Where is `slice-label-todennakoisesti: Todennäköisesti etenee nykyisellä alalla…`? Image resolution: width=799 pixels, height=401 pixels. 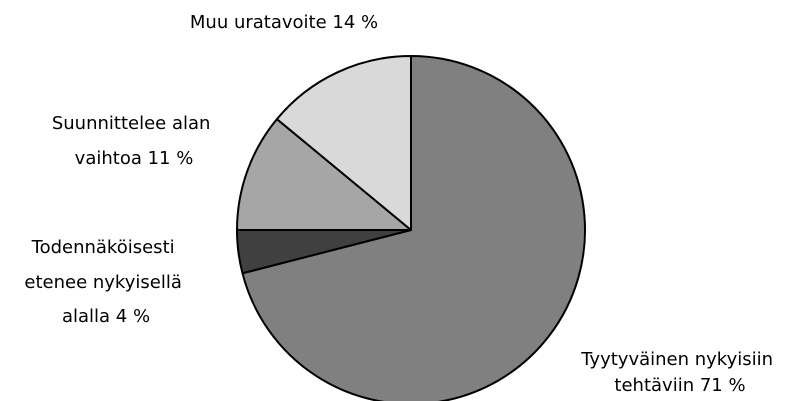
slice-label-todennakoisesti: Todennäköisesti etenee nykyisellä alalla… is located at coordinates (105, 282).